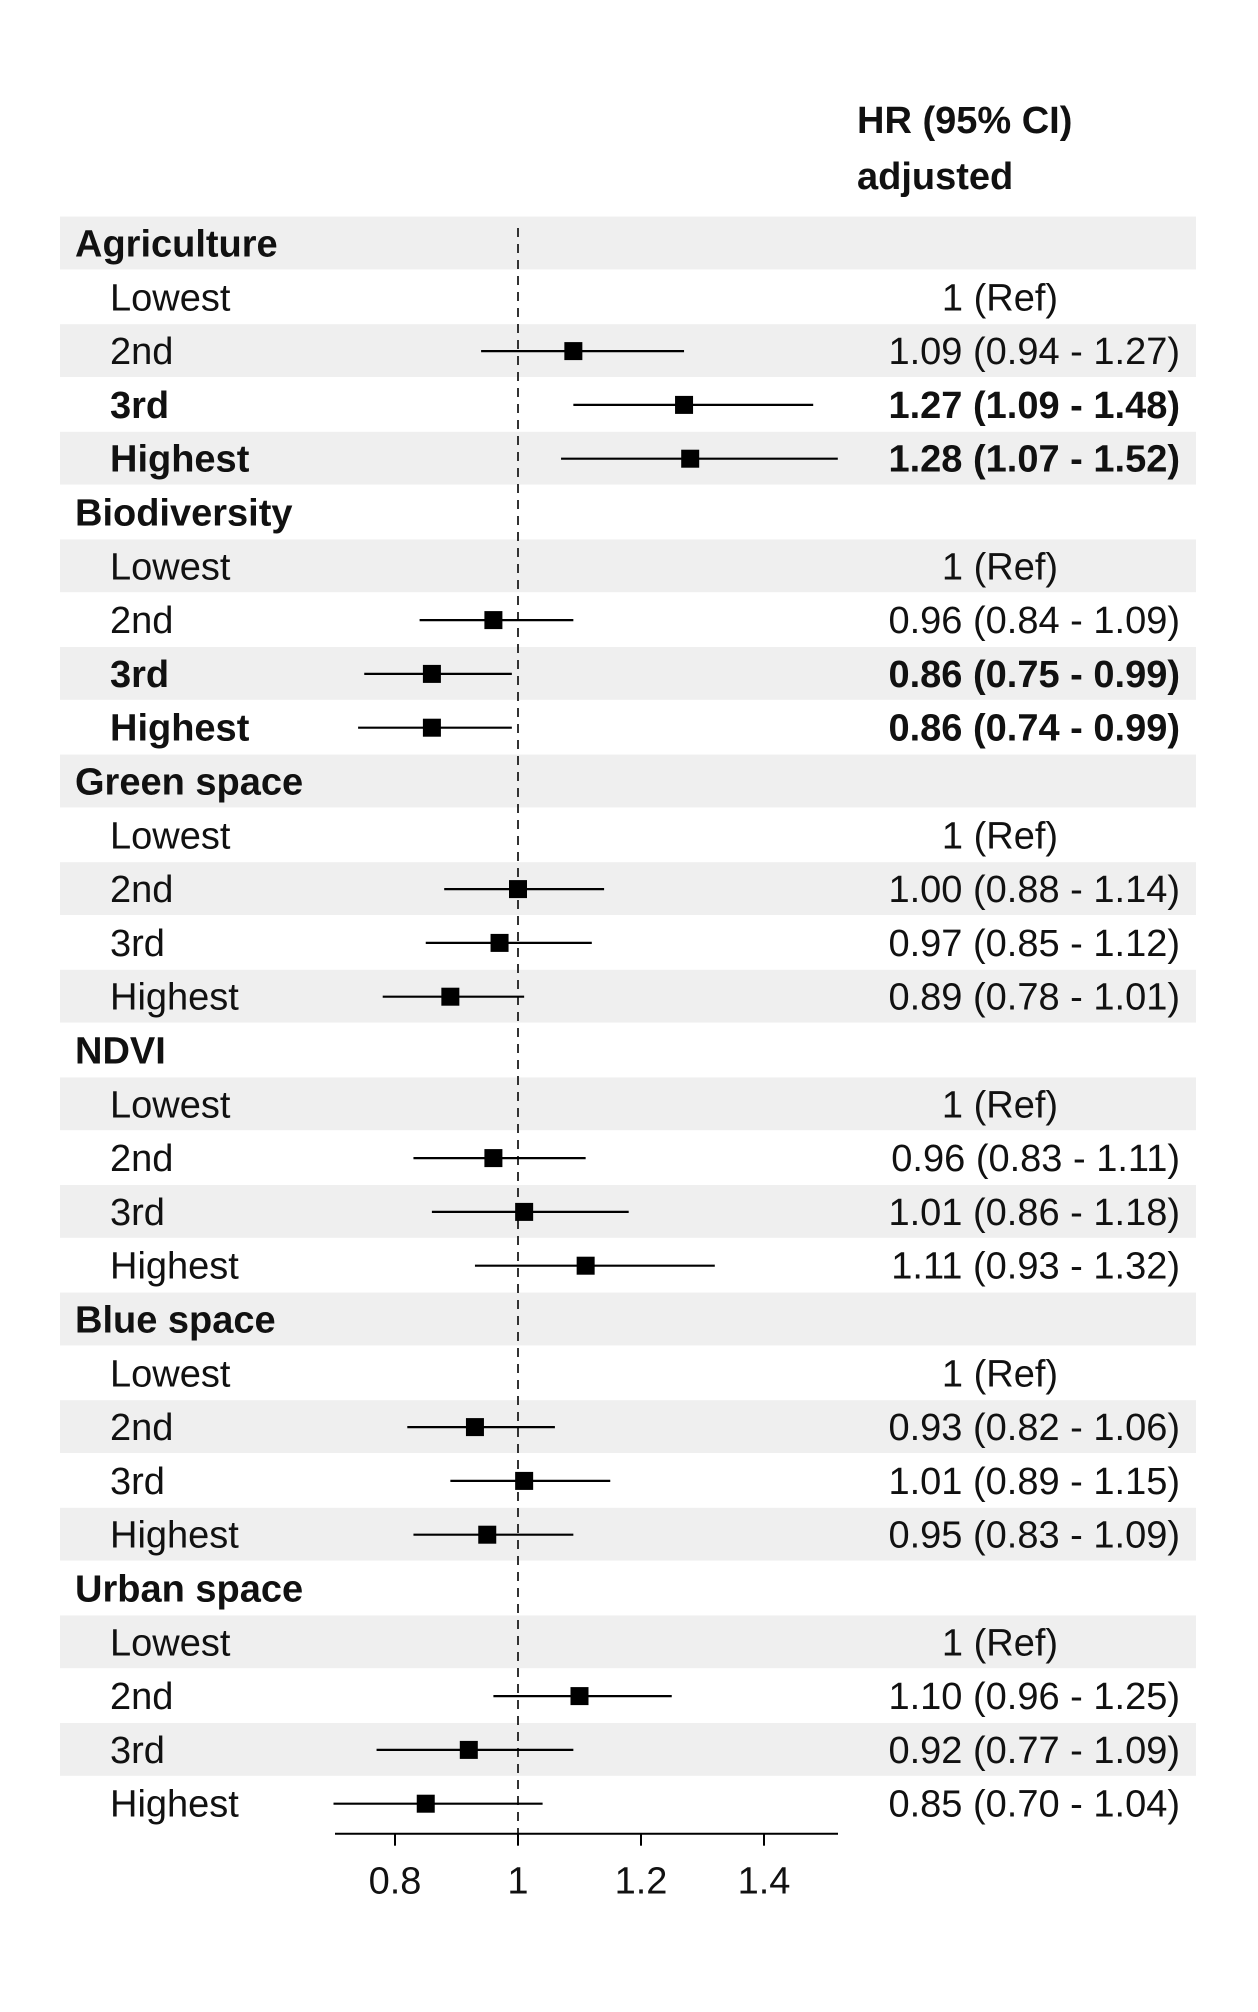 This screenshot has width=1258, height=2012. I want to click on hr-ci-text: 1.27 (1.09 - 1.48), so click(1034, 406).